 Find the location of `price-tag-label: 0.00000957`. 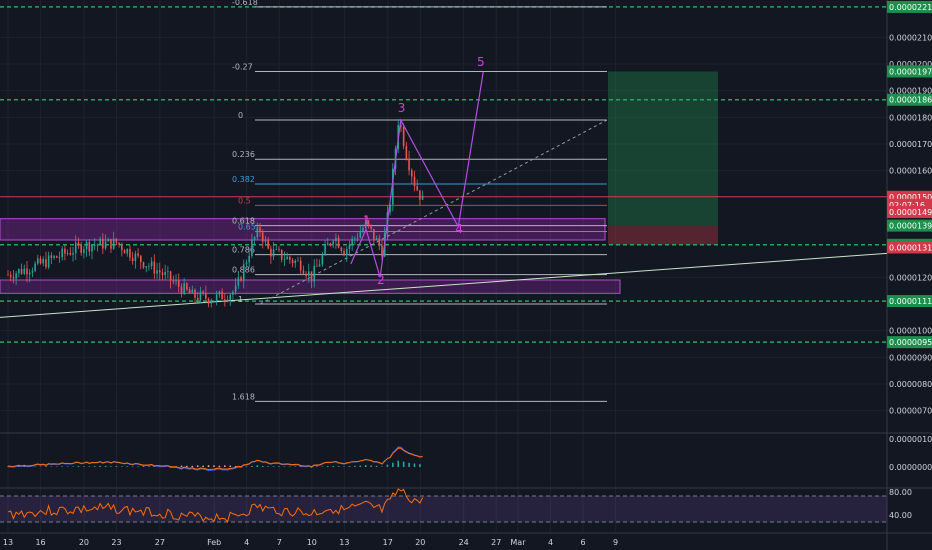

price-tag-label: 0.00000957 is located at coordinates (910, 342).